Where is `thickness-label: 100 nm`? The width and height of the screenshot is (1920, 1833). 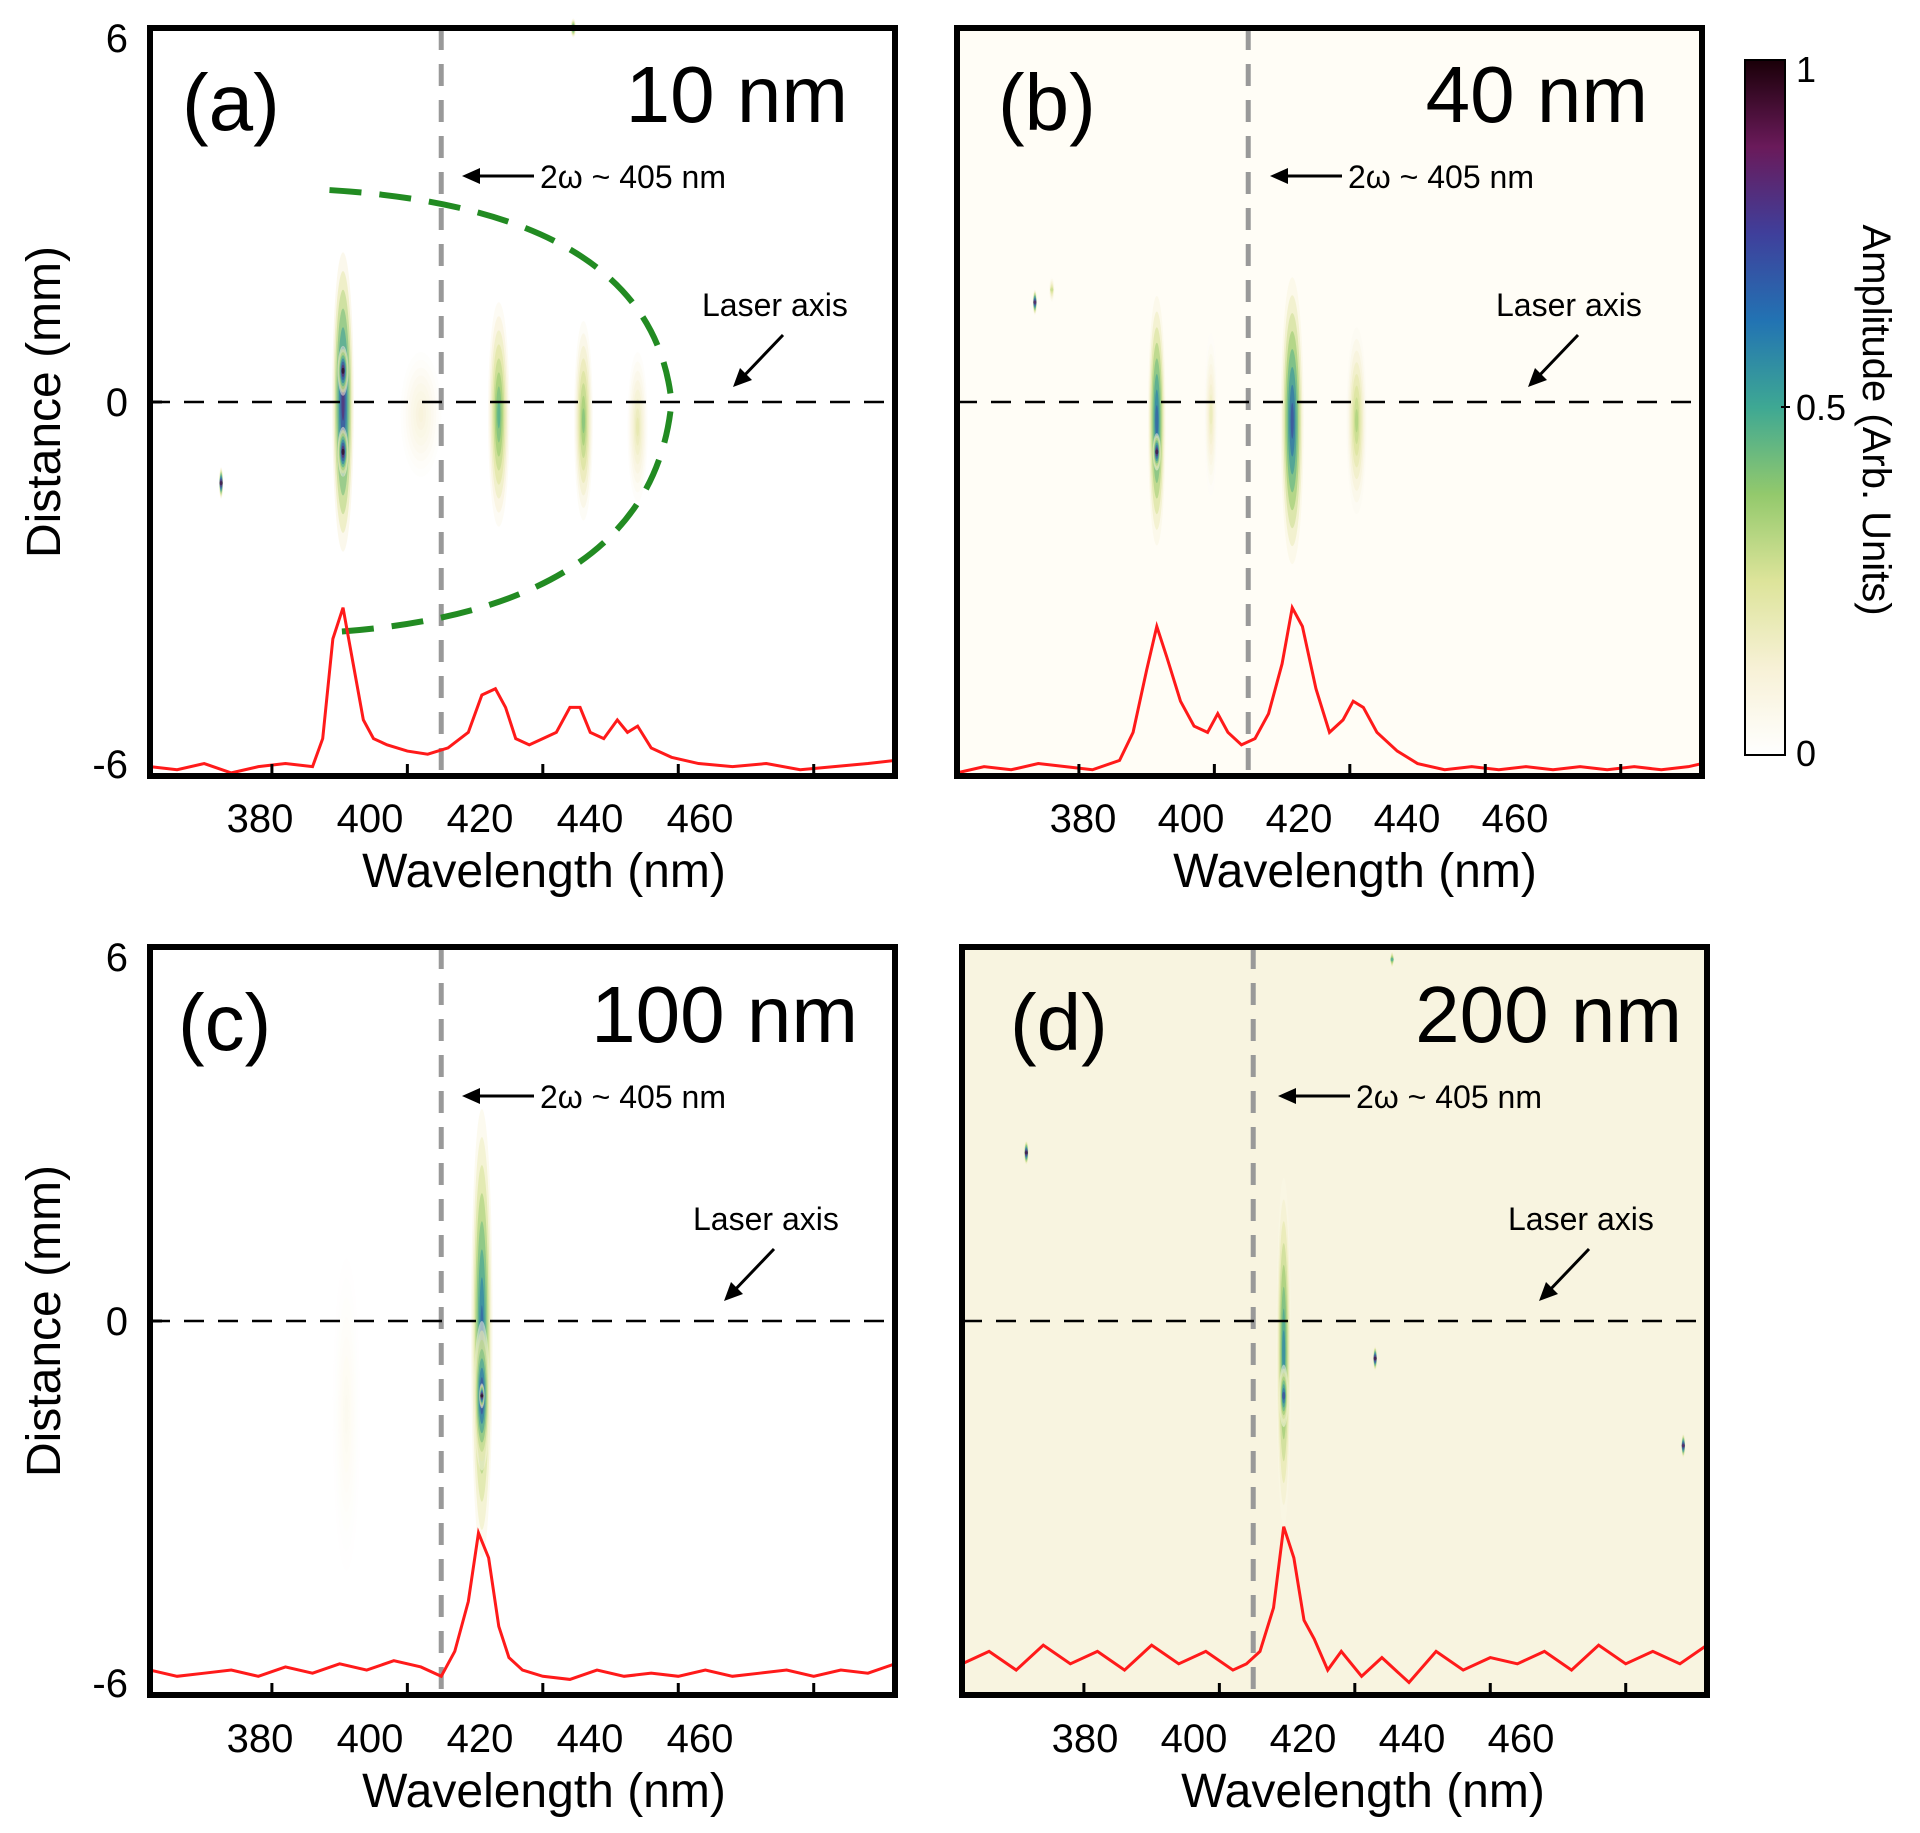
thickness-label: 100 nm is located at coordinates (724, 1014).